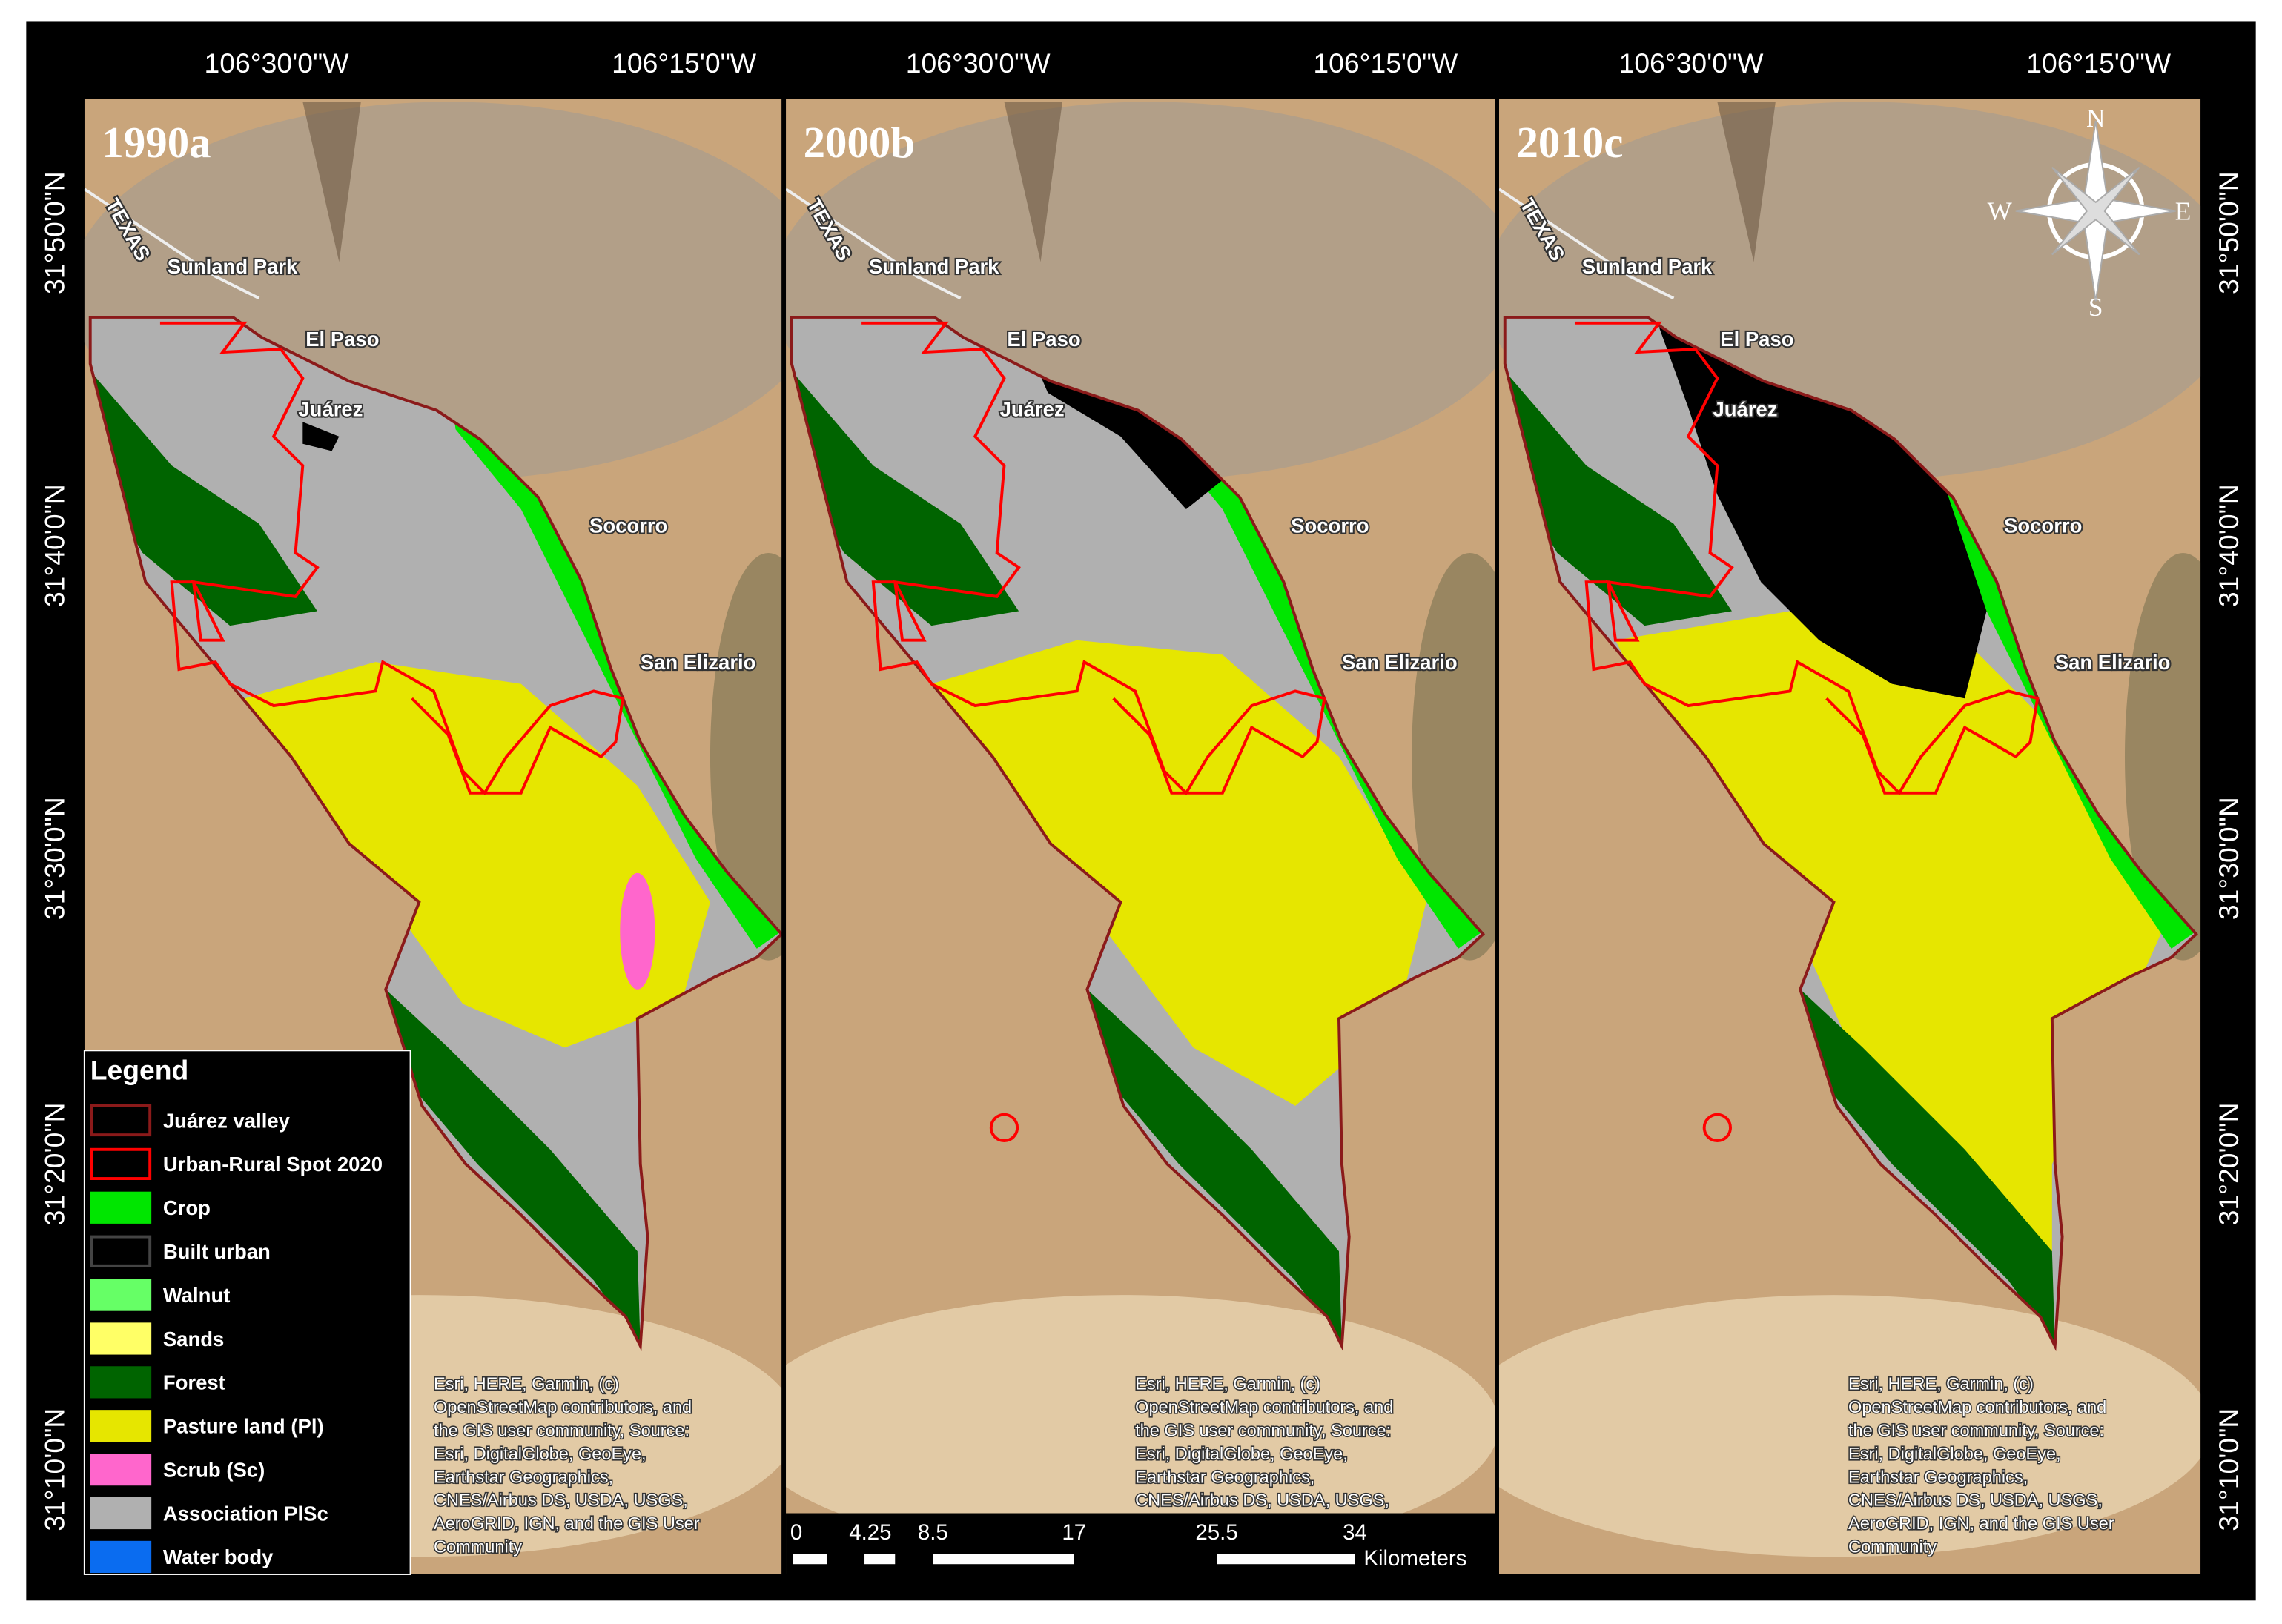  Describe the element at coordinates (187, 1207) in the screenshot. I see `legend-label: Crop` at that location.